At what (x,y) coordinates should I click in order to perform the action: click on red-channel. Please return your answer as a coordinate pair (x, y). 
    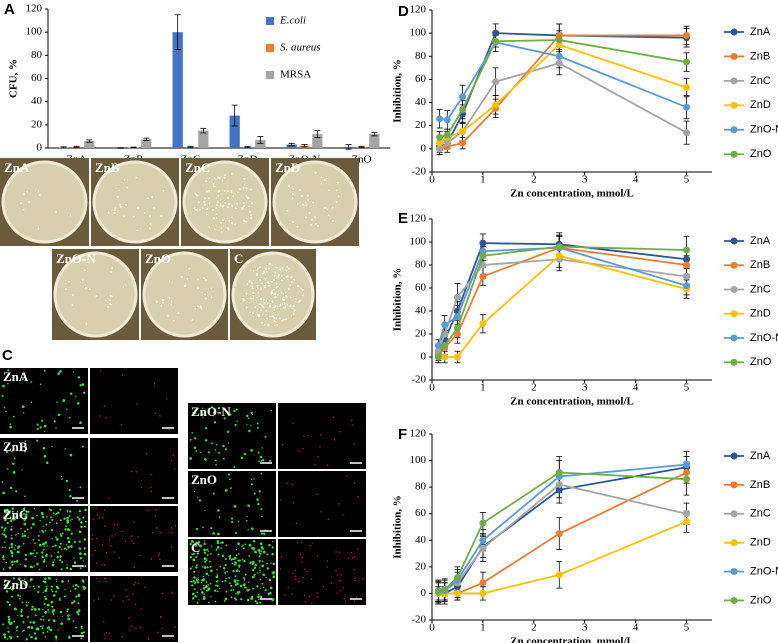
    Looking at the image, I should click on (134, 539).